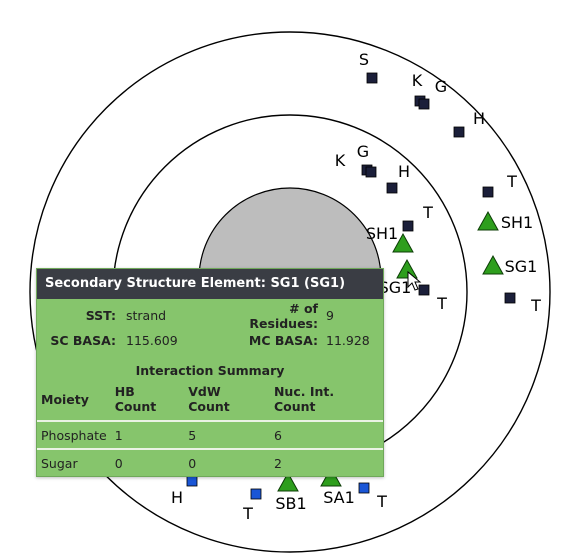 The width and height of the screenshot is (580, 557). What do you see at coordinates (152, 340) in the screenshot?
I see `sc-basa-value: 115.609` at bounding box center [152, 340].